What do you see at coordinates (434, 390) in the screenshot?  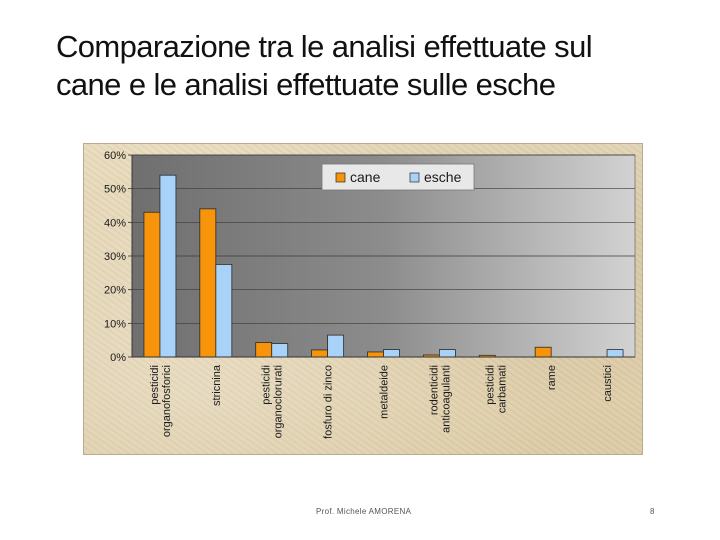 I see `x-tick-label: rodenticidi` at bounding box center [434, 390].